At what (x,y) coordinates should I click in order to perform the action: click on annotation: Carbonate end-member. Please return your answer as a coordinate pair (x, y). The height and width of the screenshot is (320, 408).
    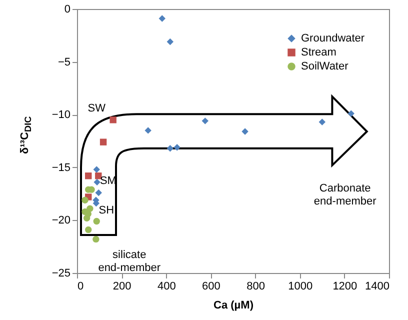
    Looking at the image, I should click on (345, 195).